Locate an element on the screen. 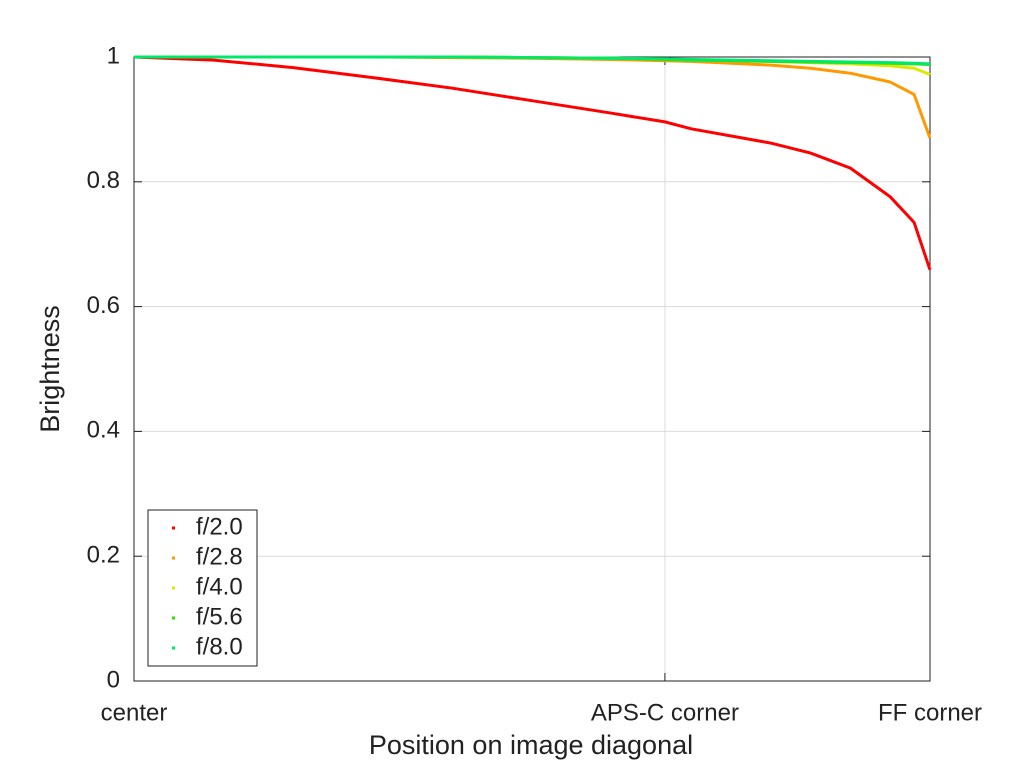 The height and width of the screenshot is (766, 1026). legend-box is located at coordinates (202, 588).